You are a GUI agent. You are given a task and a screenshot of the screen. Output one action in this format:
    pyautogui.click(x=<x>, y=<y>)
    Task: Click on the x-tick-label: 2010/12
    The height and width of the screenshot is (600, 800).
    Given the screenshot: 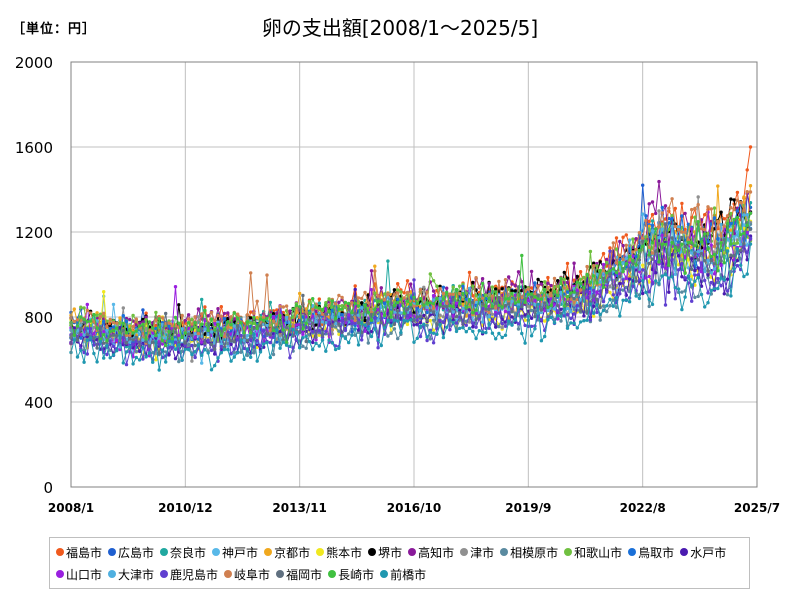 What is the action you would take?
    pyautogui.click(x=185, y=508)
    